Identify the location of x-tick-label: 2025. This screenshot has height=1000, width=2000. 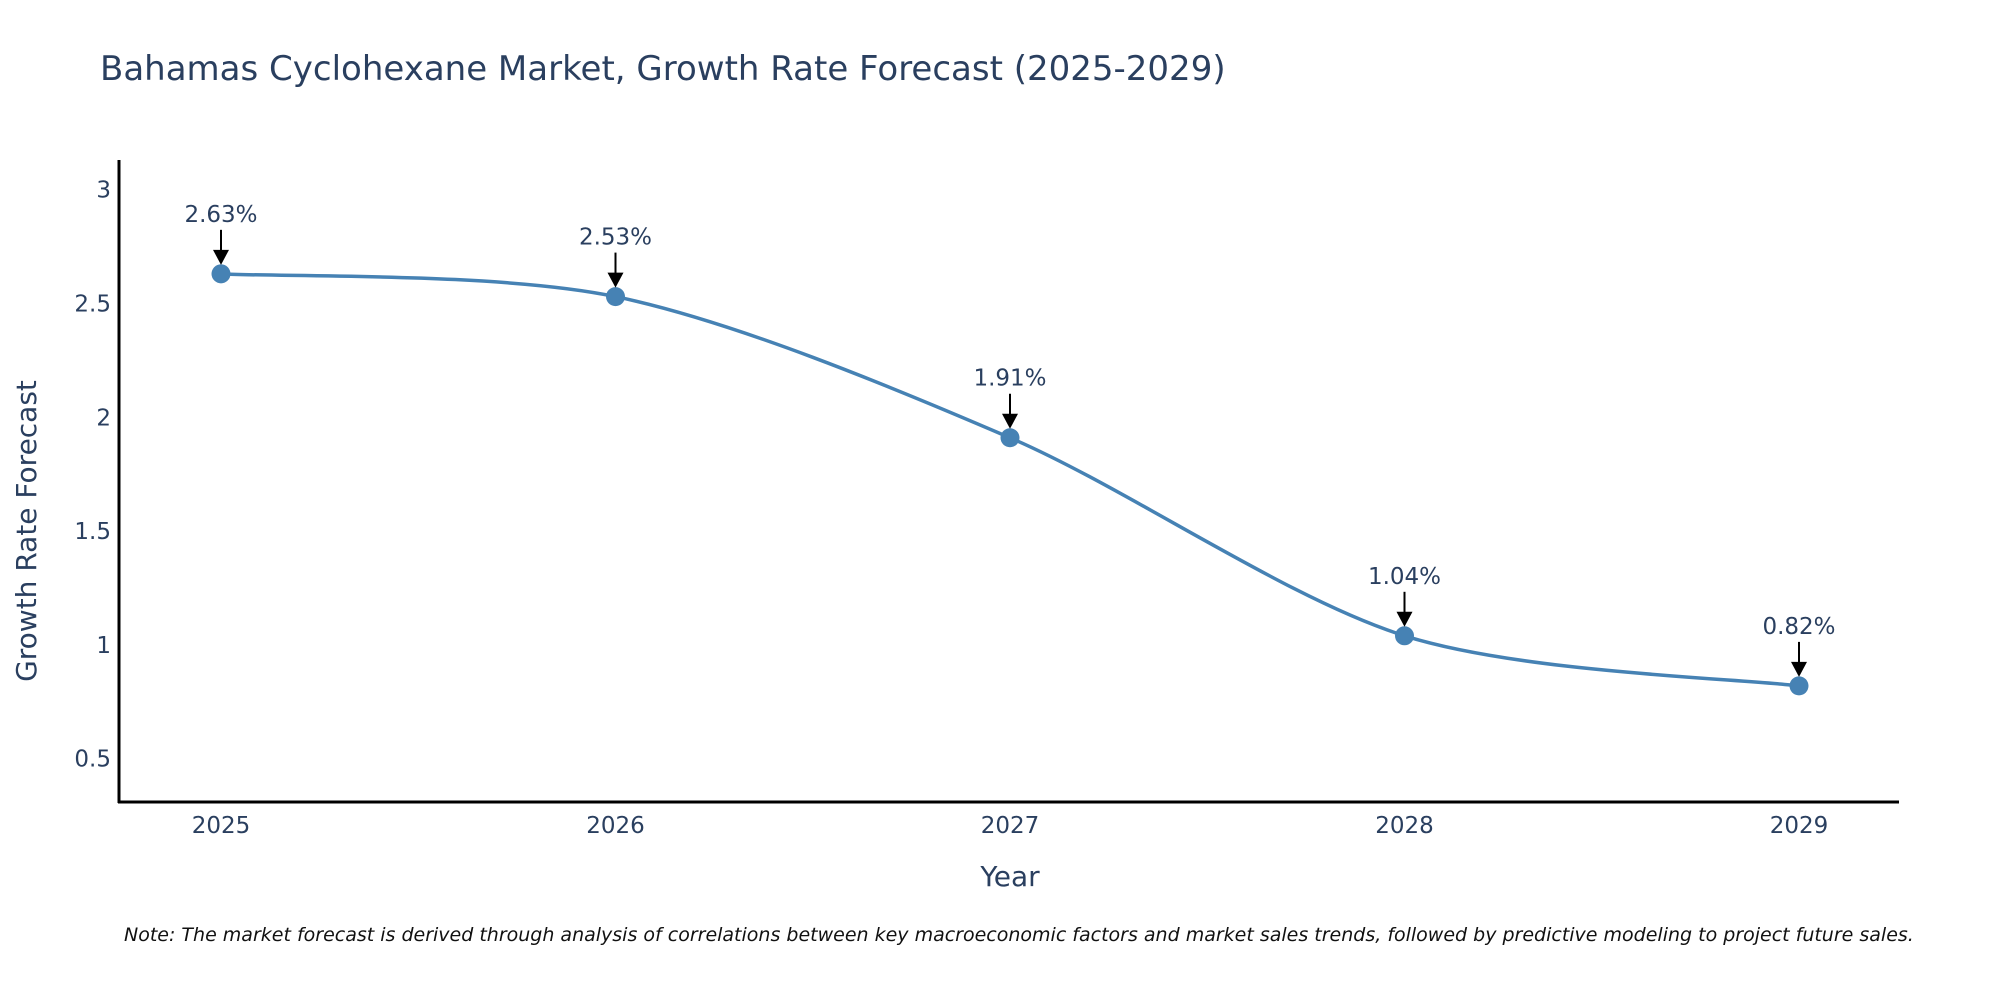
(221, 826).